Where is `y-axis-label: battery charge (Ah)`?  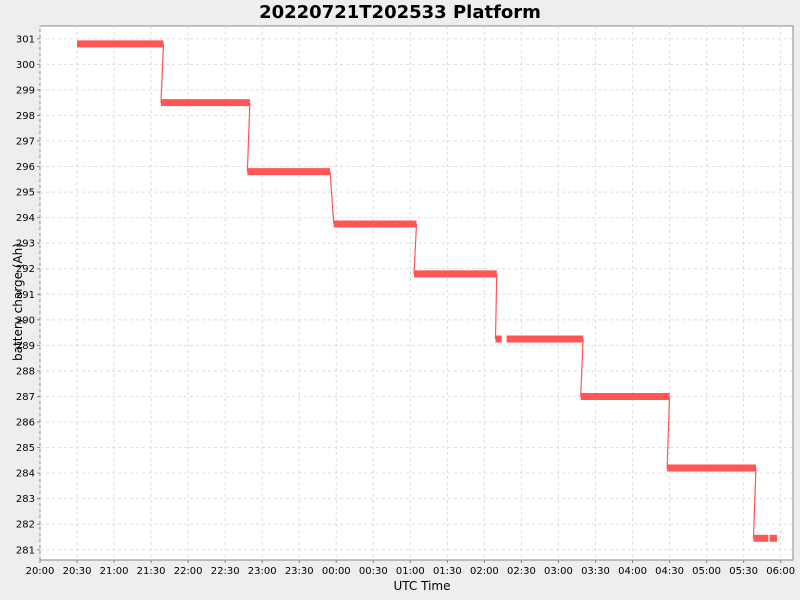
y-axis-label: battery charge (Ah) is located at coordinates (18, 302).